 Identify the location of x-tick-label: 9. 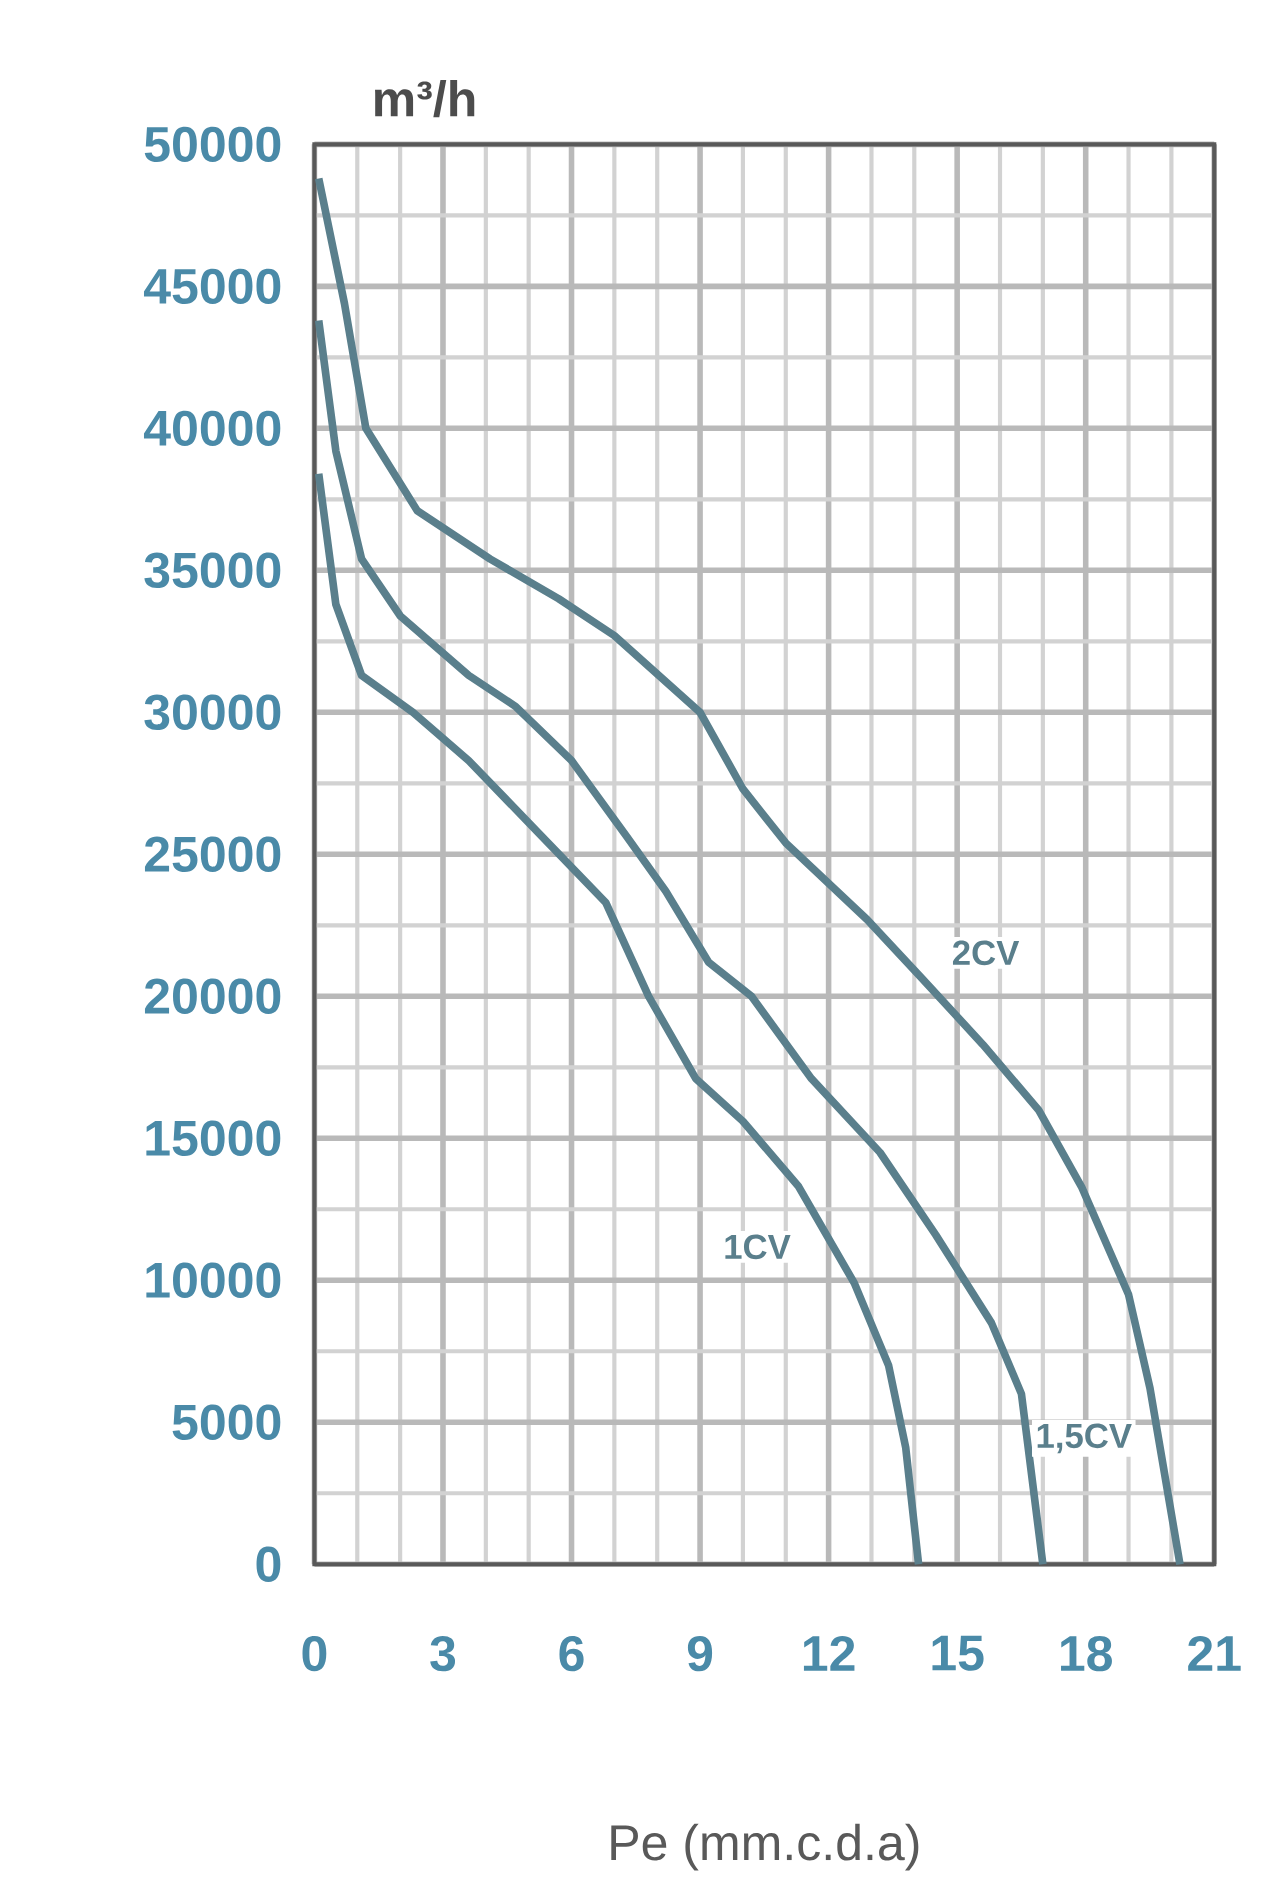
(700, 1653).